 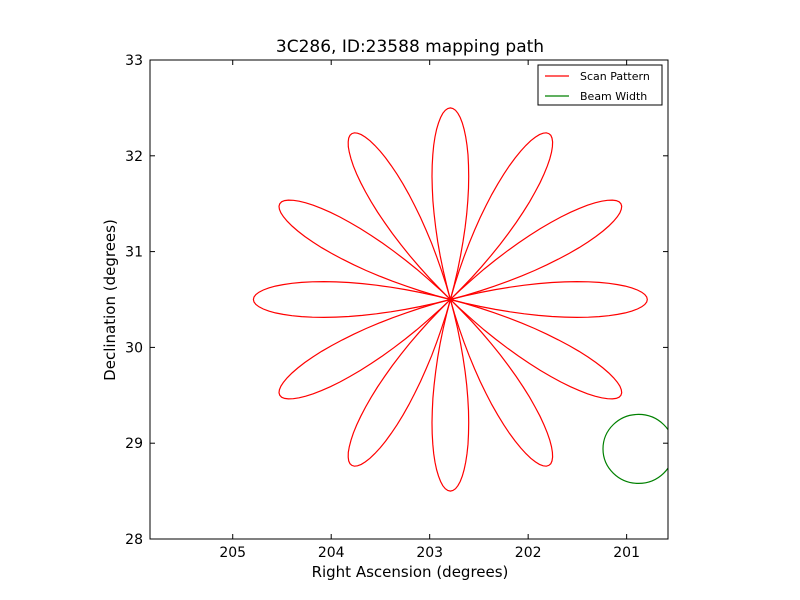 I want to click on x-tick-label: 204, so click(x=331, y=553).